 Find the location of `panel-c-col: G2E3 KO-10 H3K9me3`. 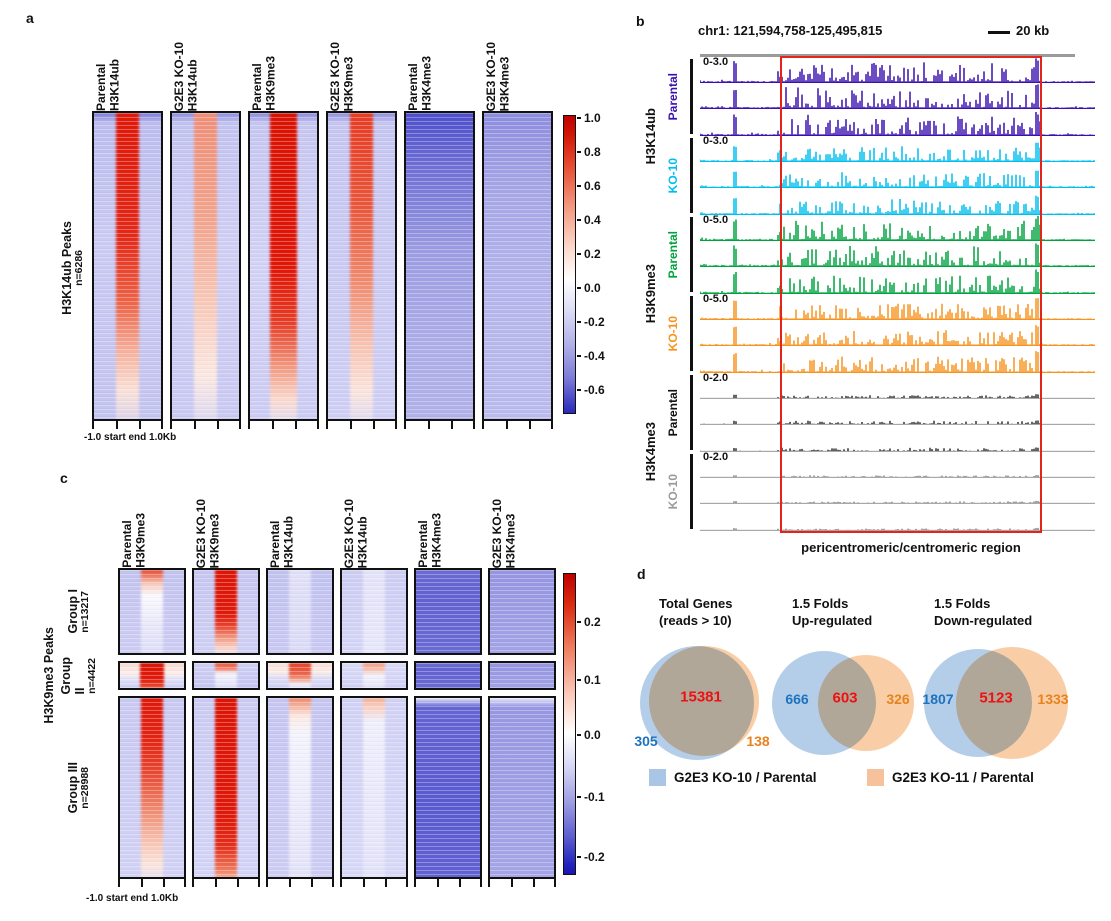

panel-c-col: G2E3 KO-10 H3K9me3 is located at coordinates (226, 679).